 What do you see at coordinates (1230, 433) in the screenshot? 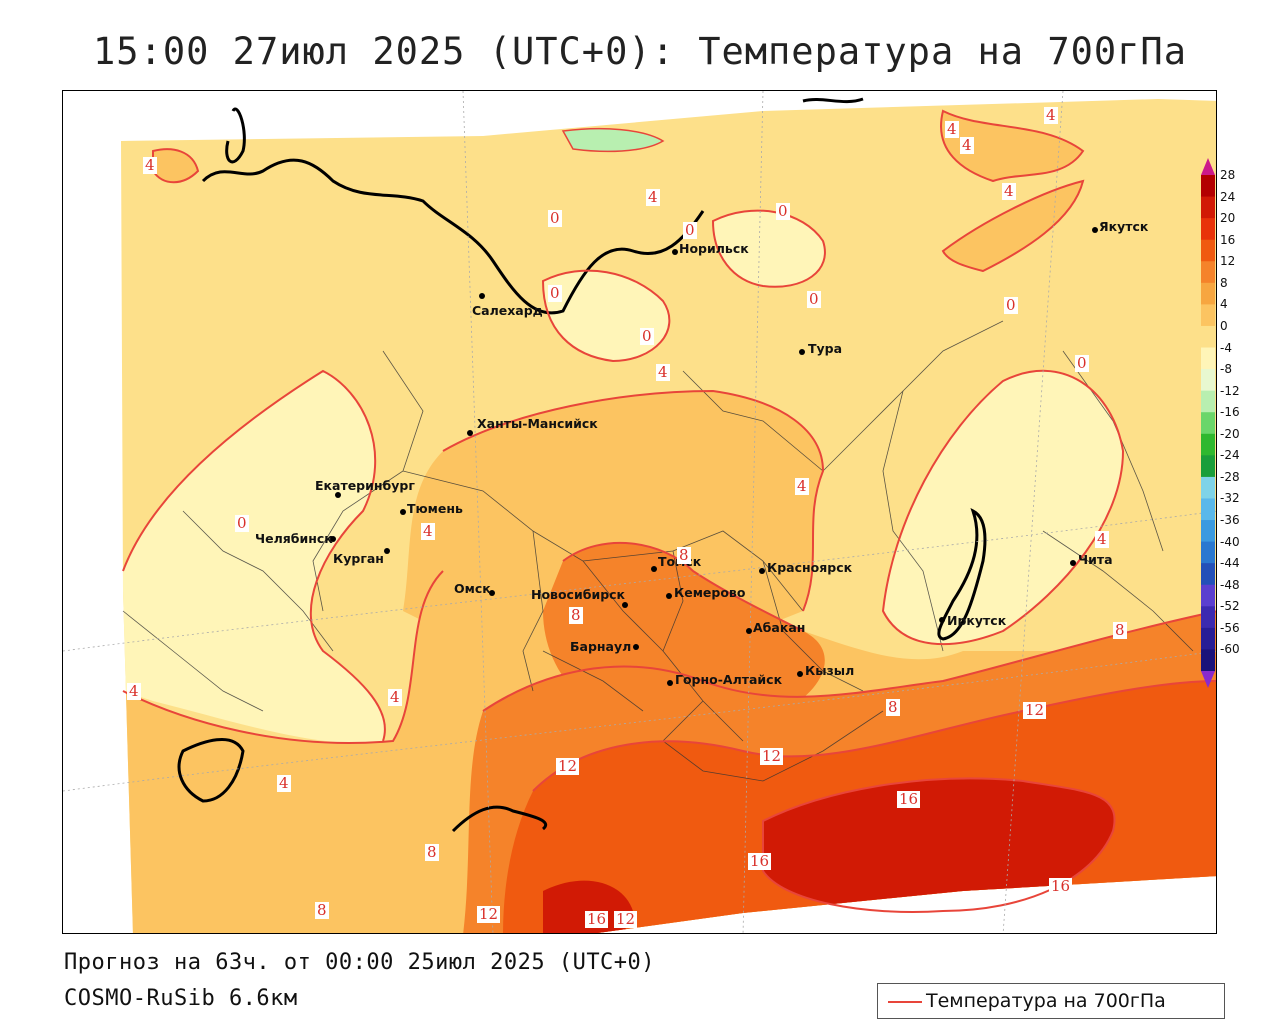
I see `color-scale-tick: -20` at bounding box center [1230, 433].